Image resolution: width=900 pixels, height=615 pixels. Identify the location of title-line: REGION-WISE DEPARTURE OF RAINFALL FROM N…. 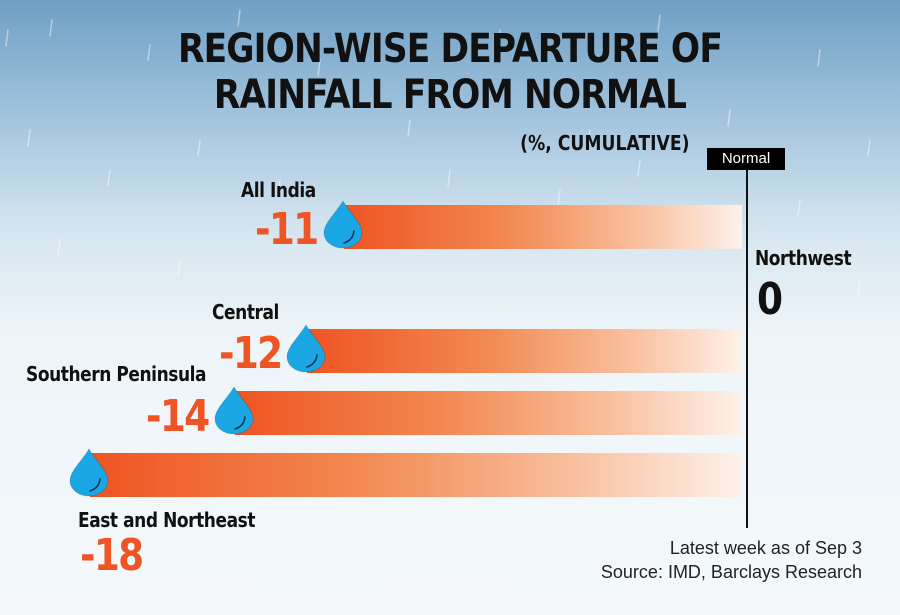
(450, 72).